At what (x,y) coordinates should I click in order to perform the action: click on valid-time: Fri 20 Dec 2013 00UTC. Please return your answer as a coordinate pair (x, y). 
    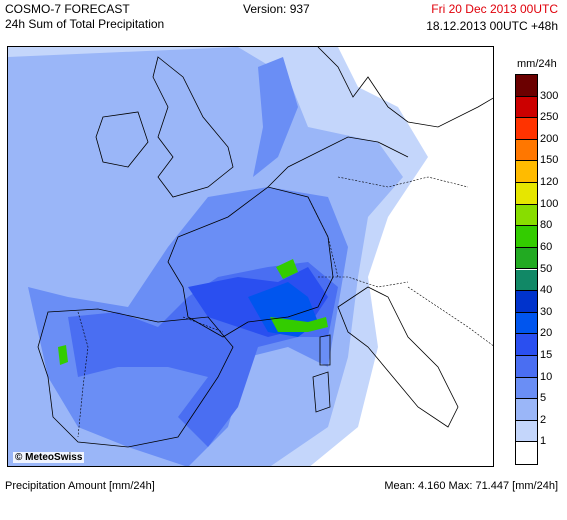
    Looking at the image, I should click on (494, 9).